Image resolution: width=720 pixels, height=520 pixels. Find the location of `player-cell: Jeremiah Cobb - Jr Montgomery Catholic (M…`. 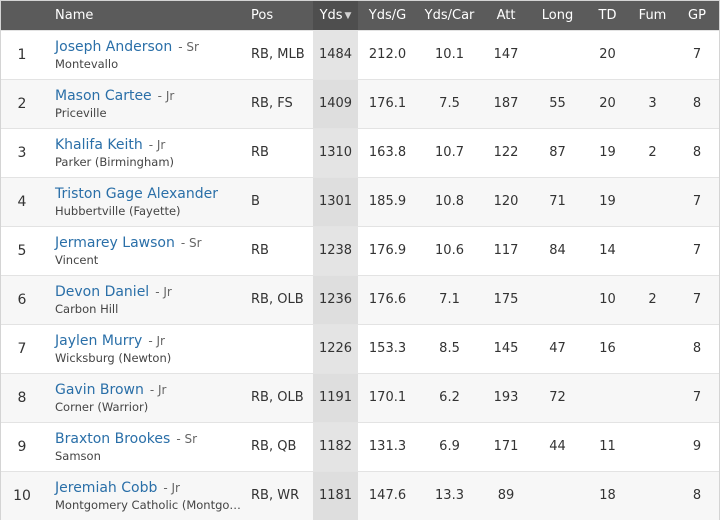

player-cell: Jeremiah Cobb - Jr Montgomery Catholic (M… is located at coordinates (143, 495).